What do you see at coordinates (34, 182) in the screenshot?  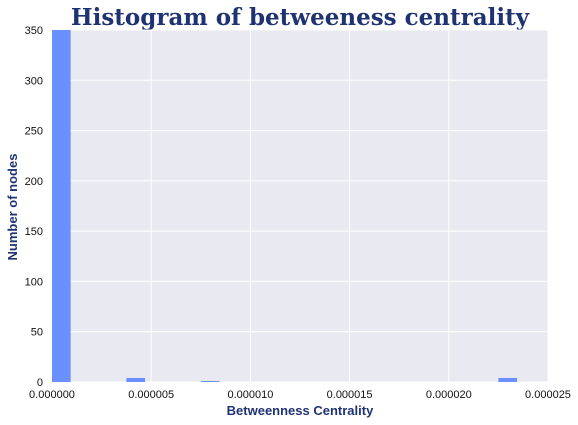 I see `y-tick-label: 200` at bounding box center [34, 182].